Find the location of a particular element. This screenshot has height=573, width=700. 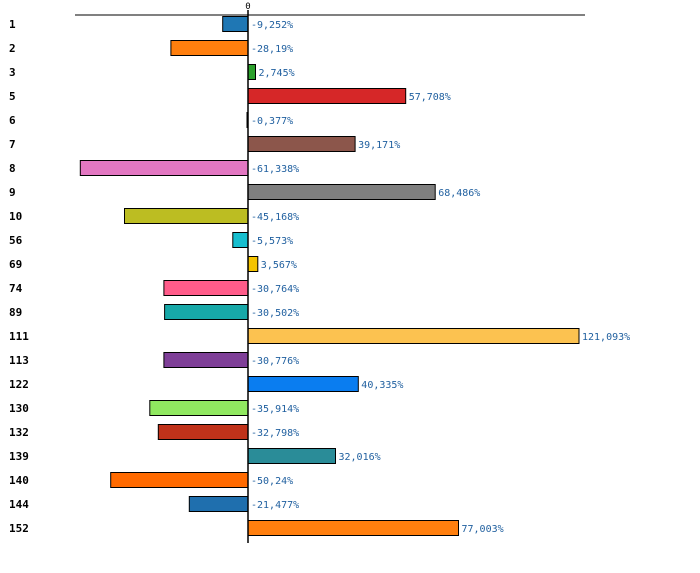

value-label-10: -45,168% is located at coordinates (275, 217).